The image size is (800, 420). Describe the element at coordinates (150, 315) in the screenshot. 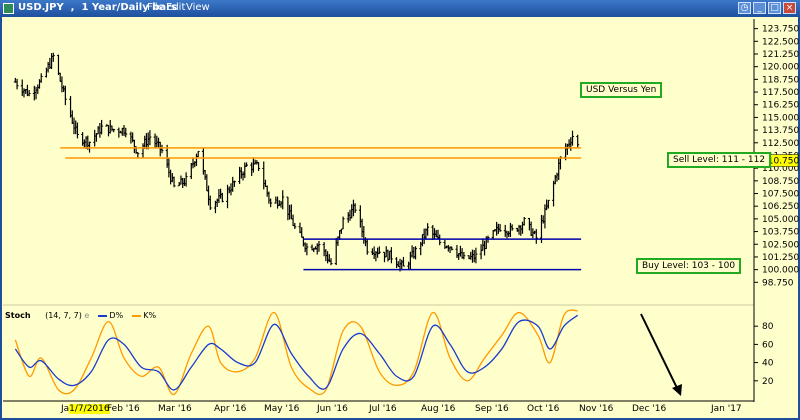

I see `k-legend-label: K%` at that location.